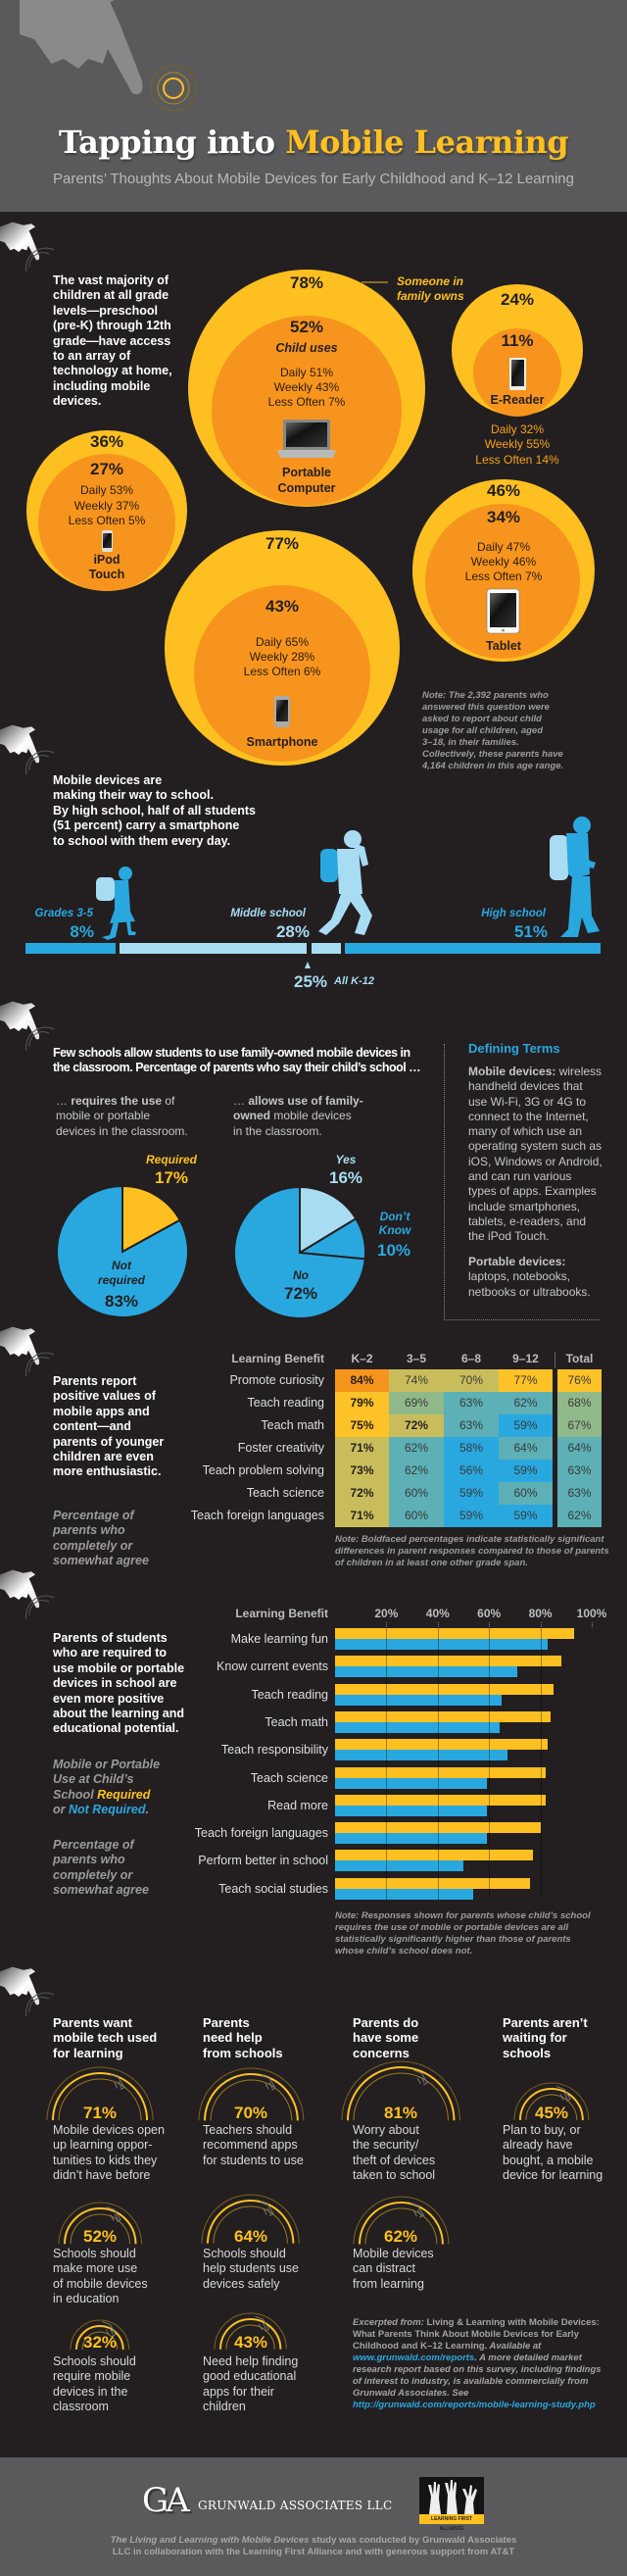  What do you see at coordinates (386, 2037) in the screenshot?
I see `attitude-column-title: Parents do have some concerns` at bounding box center [386, 2037].